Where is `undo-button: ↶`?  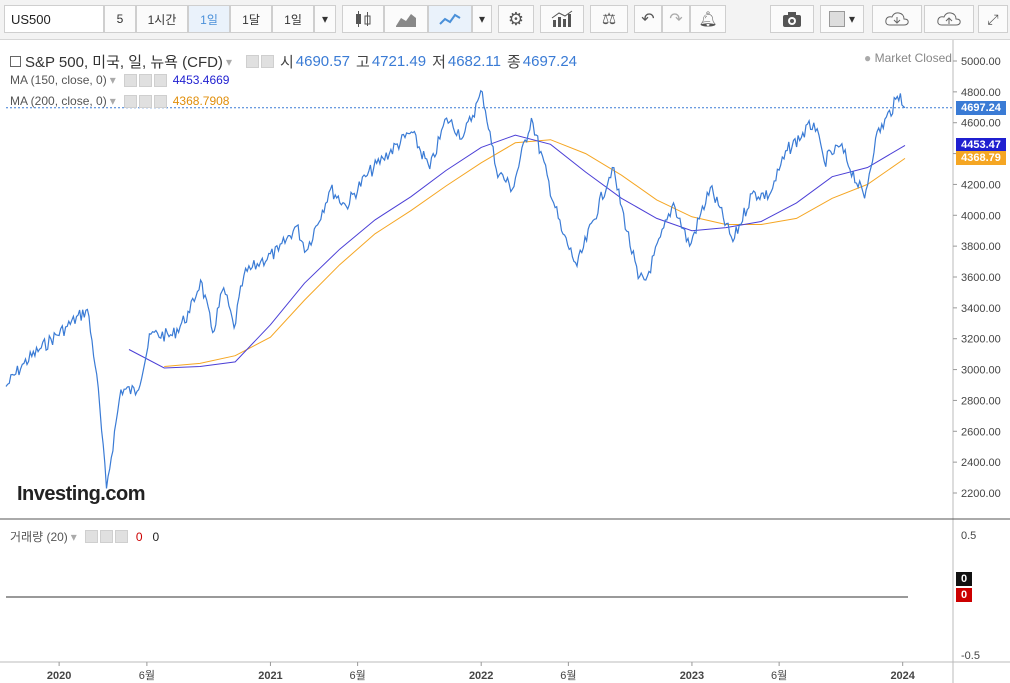
undo-button: ↶ is located at coordinates (648, 19).